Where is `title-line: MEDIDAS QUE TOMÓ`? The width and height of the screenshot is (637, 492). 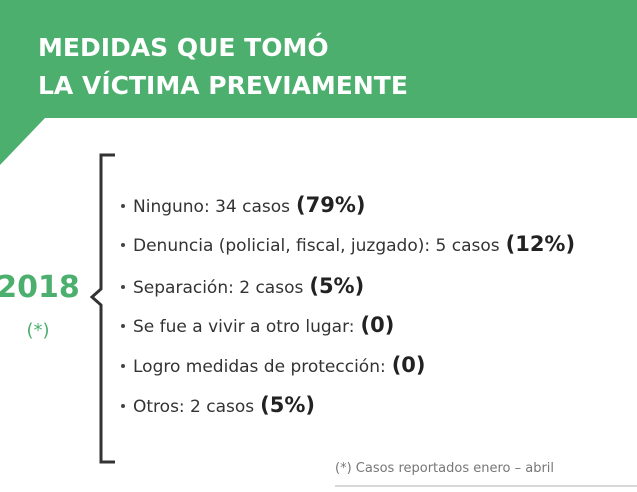 title-line: MEDIDAS QUE TOMÓ is located at coordinates (183, 47).